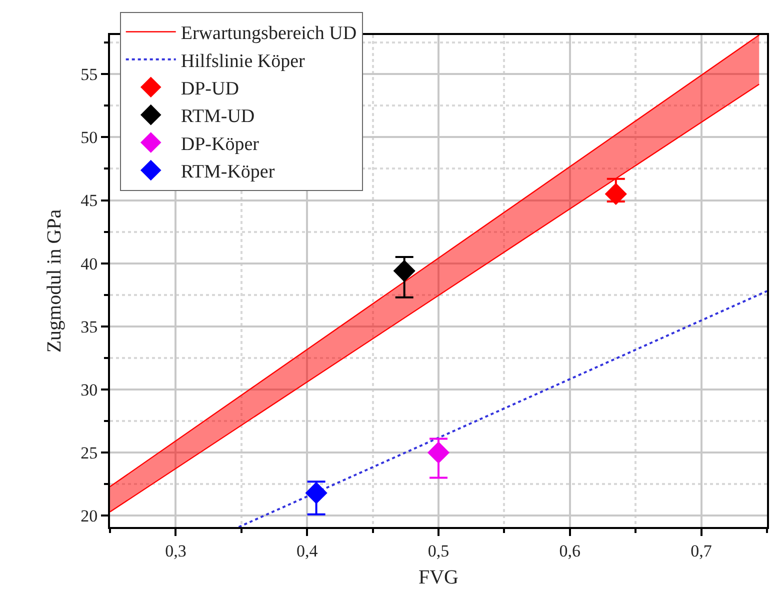 This screenshot has width=771, height=606. What do you see at coordinates (89, 516) in the screenshot?
I see `y-tick-label: 20` at bounding box center [89, 516].